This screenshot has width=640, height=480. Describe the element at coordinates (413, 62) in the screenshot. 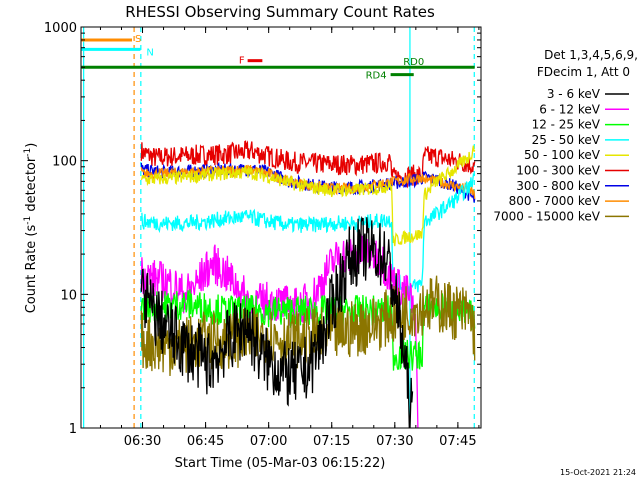

I see `flag-label-rd0: RD0` at that location.